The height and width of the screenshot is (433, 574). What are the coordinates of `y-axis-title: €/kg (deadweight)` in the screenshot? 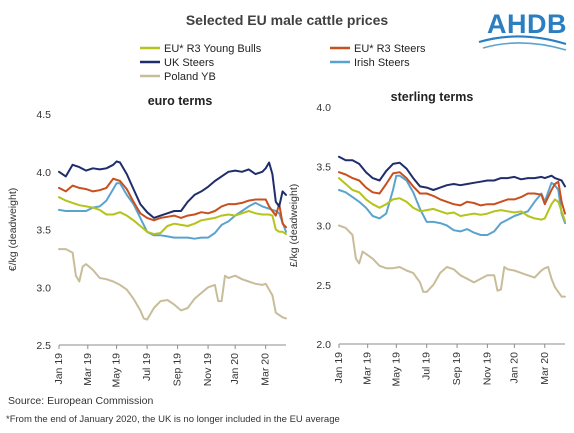 It's located at (13, 229).